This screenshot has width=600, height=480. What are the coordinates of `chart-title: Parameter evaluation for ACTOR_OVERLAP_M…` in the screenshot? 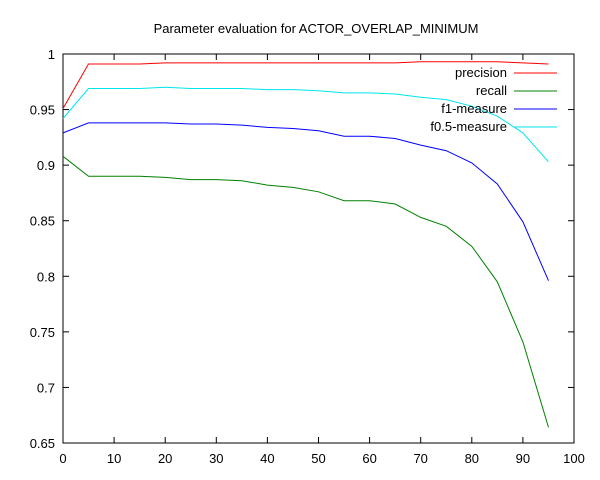 It's located at (316, 28).